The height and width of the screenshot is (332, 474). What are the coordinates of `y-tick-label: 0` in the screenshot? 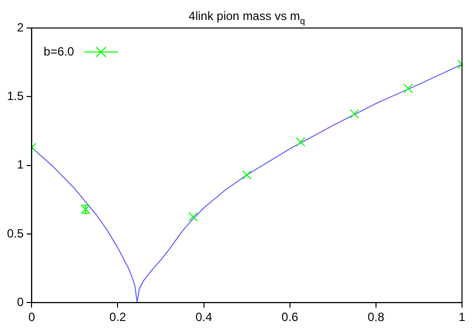 It's located at (20, 301).